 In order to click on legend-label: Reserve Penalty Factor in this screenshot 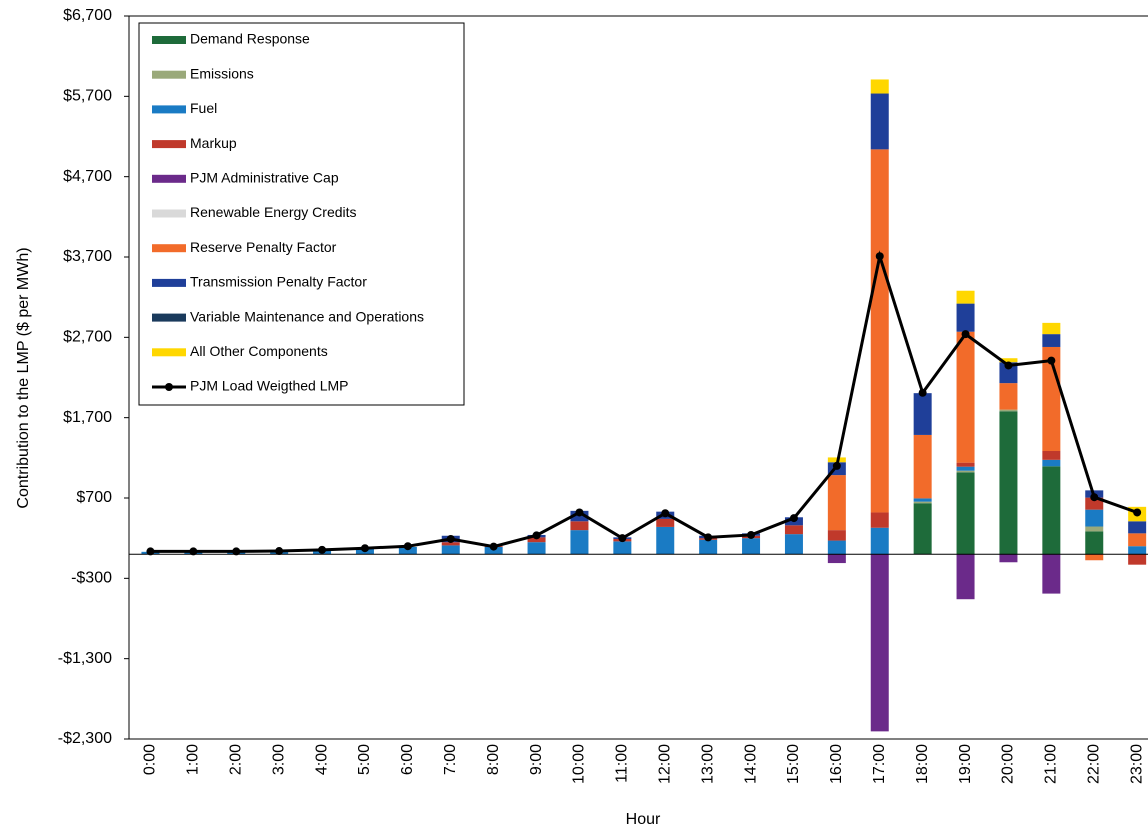, I will do `click(263, 247)`.